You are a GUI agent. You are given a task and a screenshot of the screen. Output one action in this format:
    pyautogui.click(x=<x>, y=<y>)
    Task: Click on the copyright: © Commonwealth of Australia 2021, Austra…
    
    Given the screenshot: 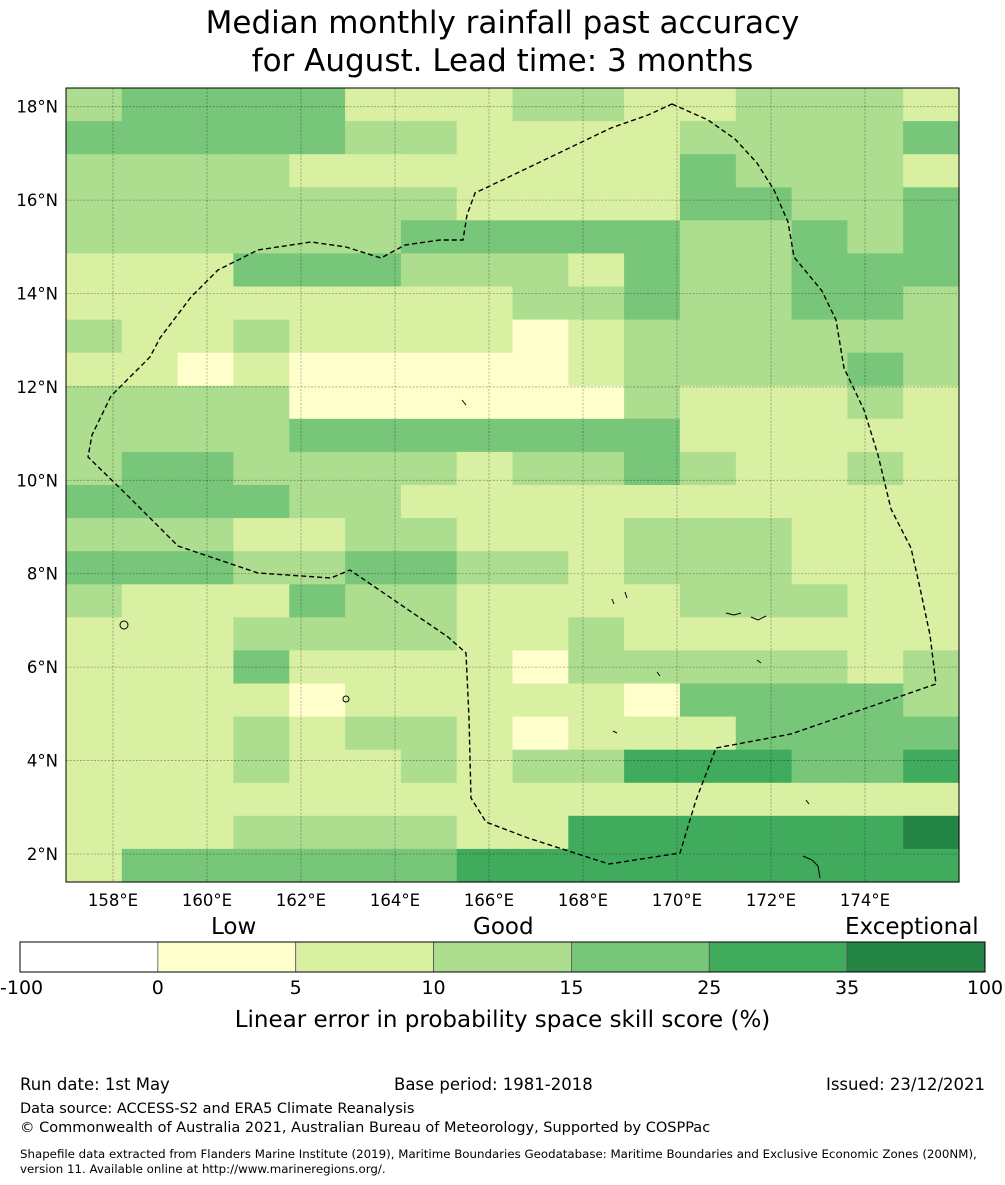 What is the action you would take?
    pyautogui.click(x=365, y=1128)
    